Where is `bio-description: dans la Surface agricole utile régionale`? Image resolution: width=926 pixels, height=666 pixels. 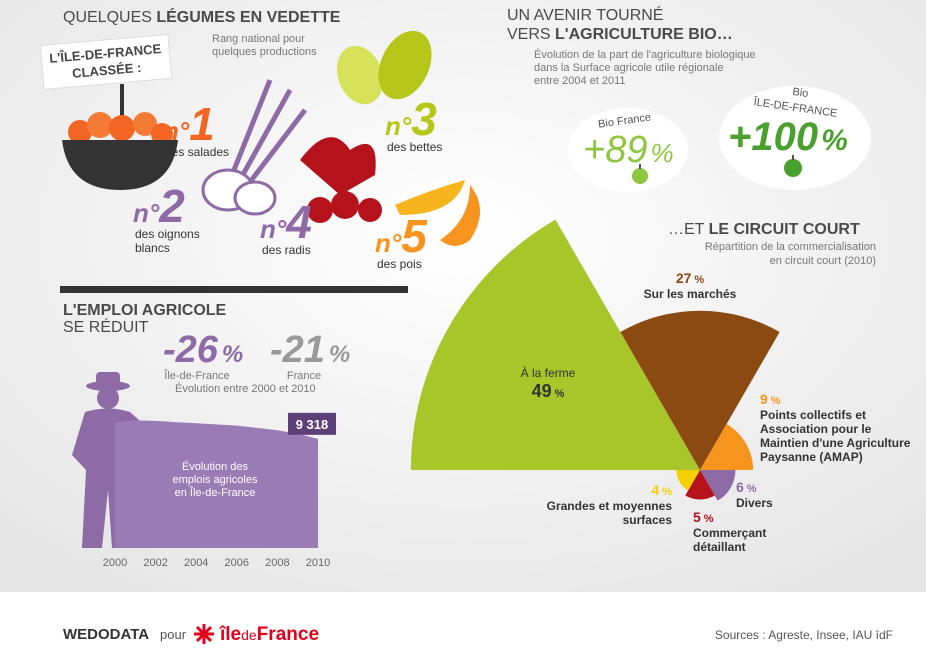
bio-description: dans la Surface agricole utile régionale is located at coordinates (629, 68).